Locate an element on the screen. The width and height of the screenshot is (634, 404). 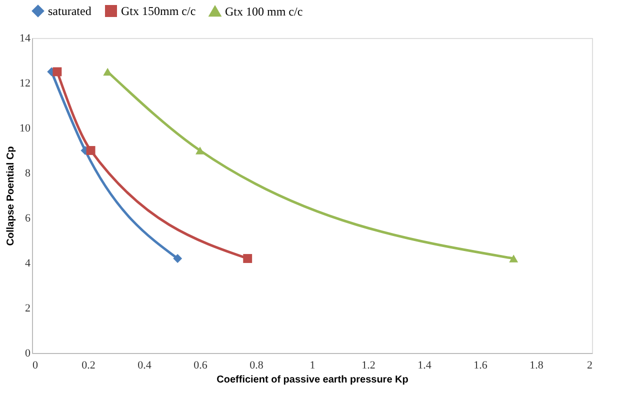
x-tick-label: 1.4 is located at coordinates (425, 366).